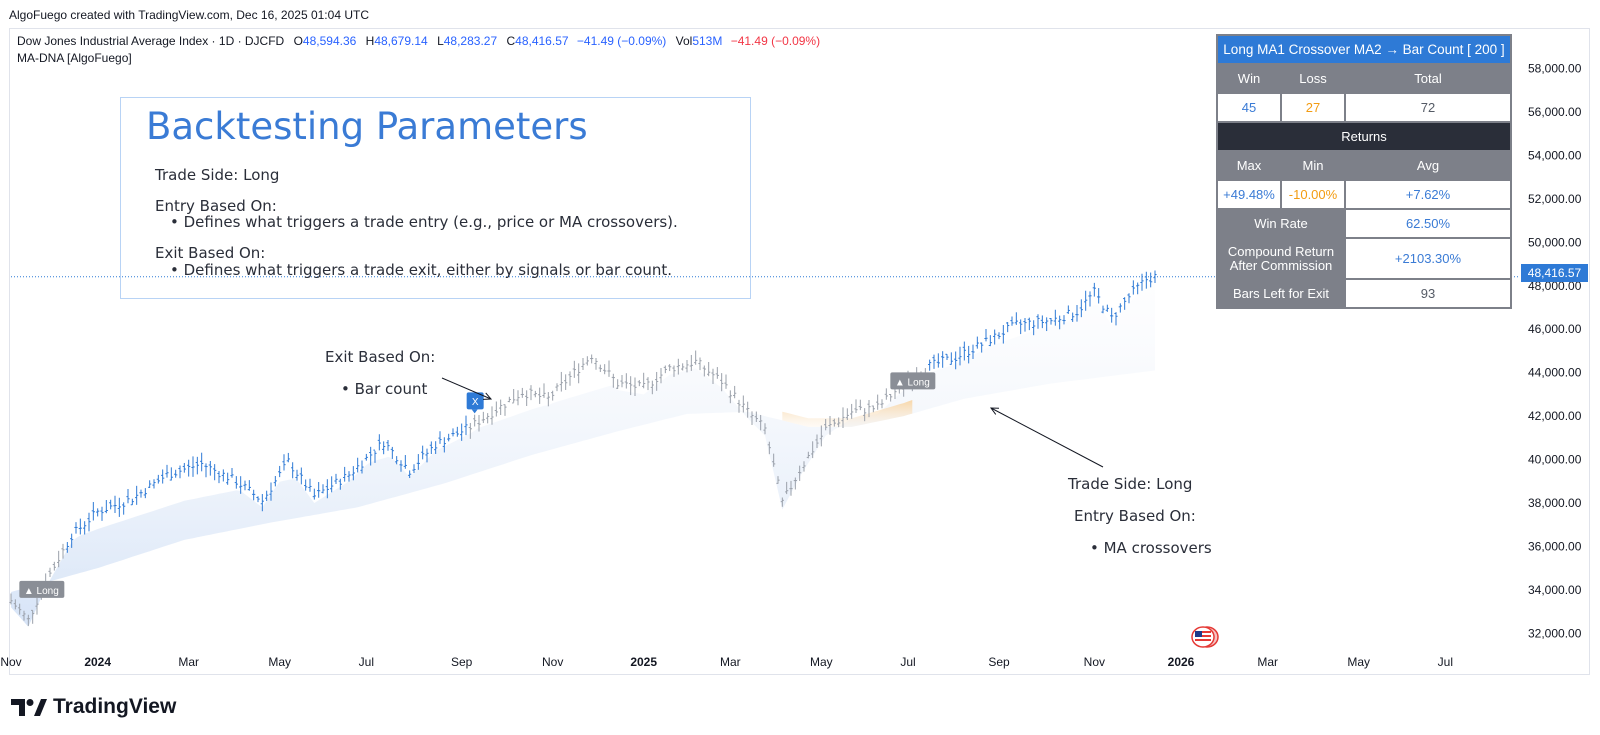 This screenshot has height=735, width=1600. What do you see at coordinates (74, 58) in the screenshot?
I see `indicator-legend: MA-DNA [AlgoFuego]` at bounding box center [74, 58].